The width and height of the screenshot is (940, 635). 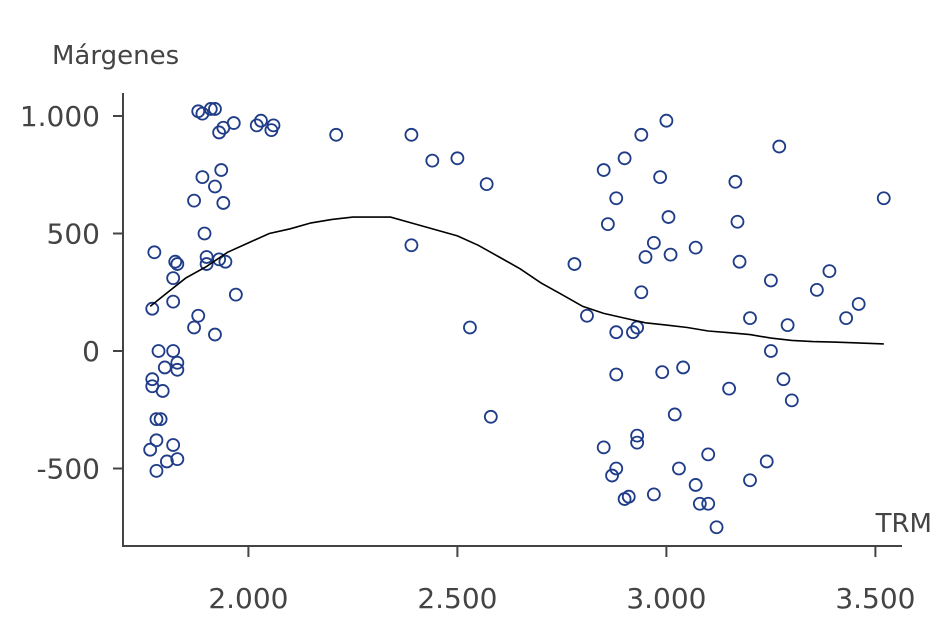 I want to click on x-tick-label: 3.000, so click(x=666, y=598).